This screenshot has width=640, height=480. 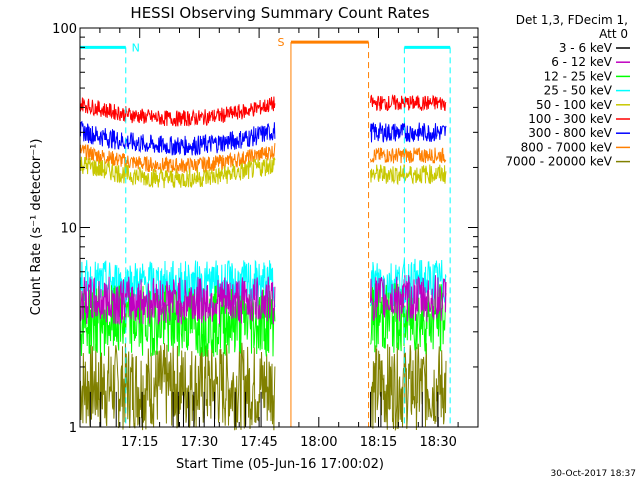 What do you see at coordinates (280, 464) in the screenshot?
I see `x-axis-label: Start Time (05-Jun-16 17:00:02)` at bounding box center [280, 464].